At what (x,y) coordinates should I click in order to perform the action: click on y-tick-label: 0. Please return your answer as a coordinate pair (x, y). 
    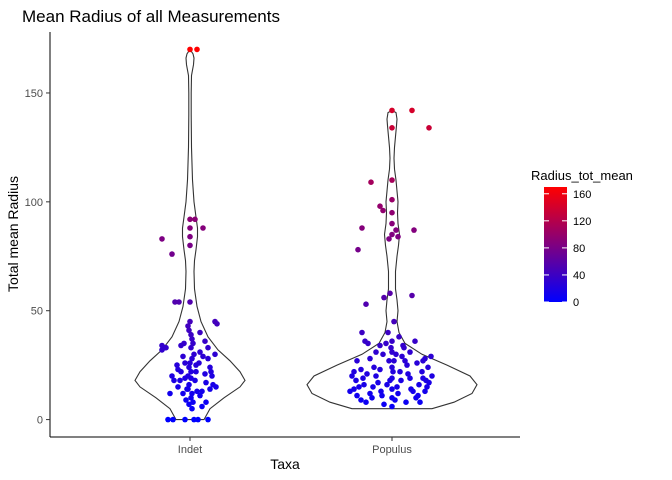
    Looking at the image, I should click on (40, 421).